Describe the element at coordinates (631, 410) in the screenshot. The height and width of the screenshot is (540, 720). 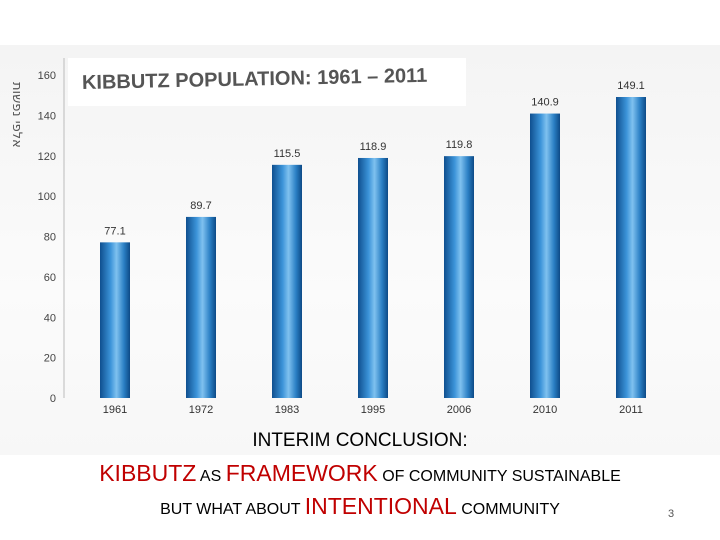
I see `x-tick-label: 2011` at that location.